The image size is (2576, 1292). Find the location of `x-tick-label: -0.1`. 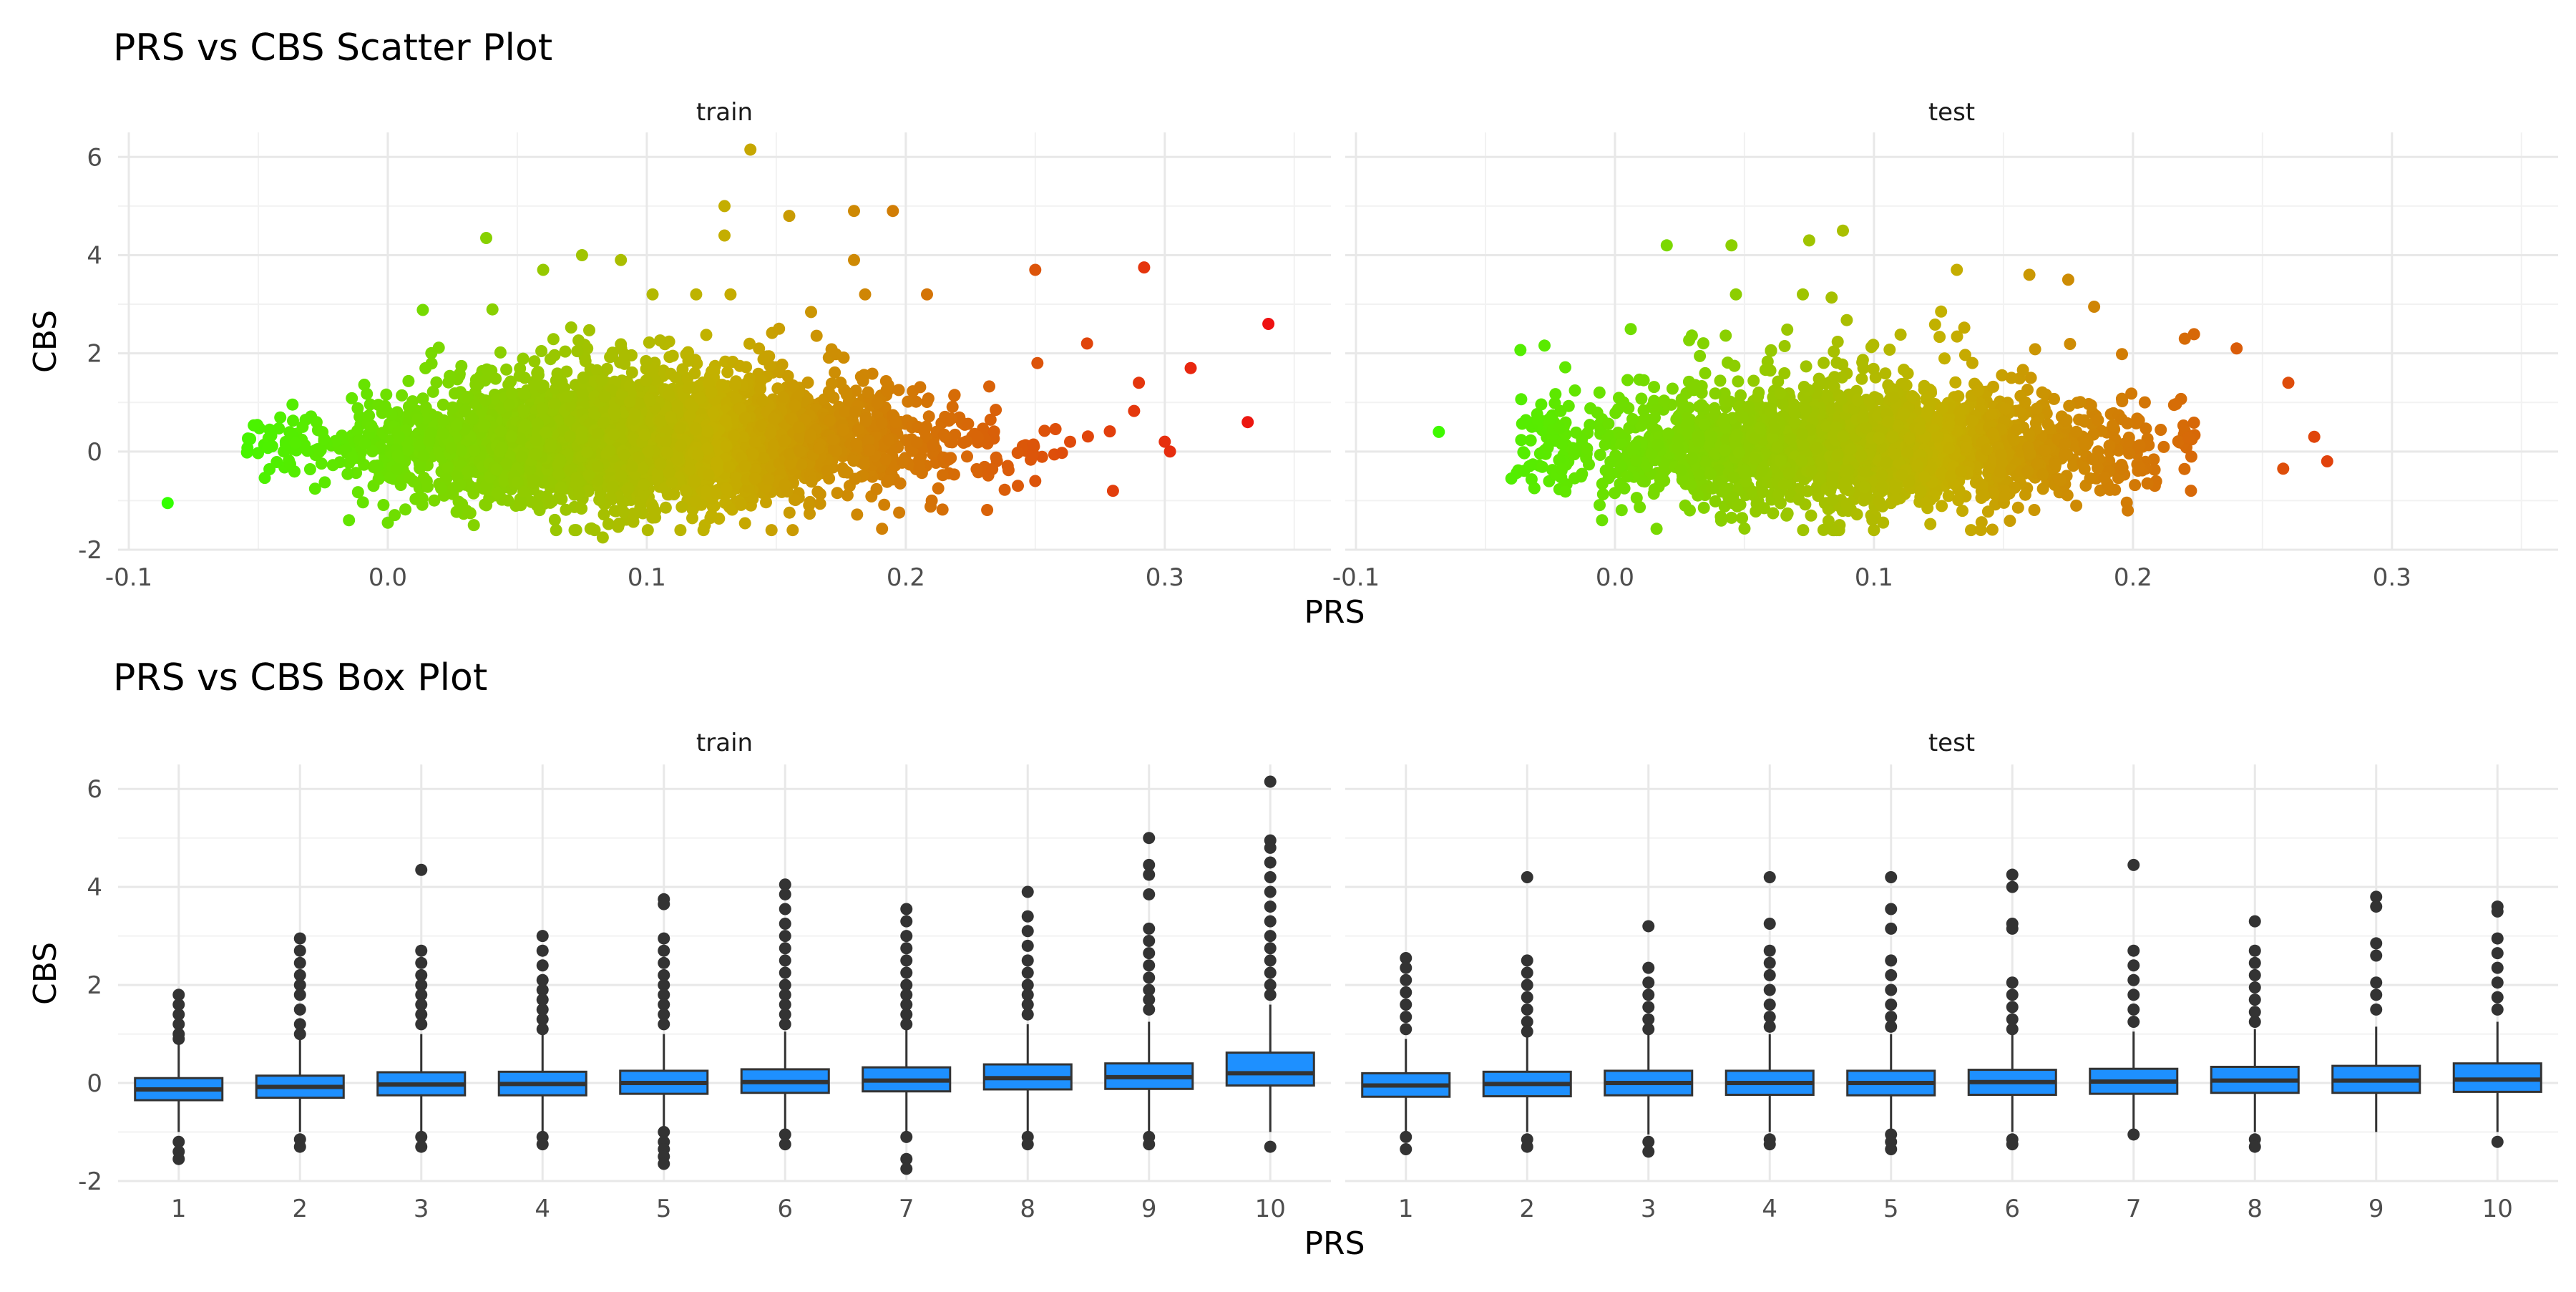

x-tick-label: -0.1 is located at coordinates (1356, 577).